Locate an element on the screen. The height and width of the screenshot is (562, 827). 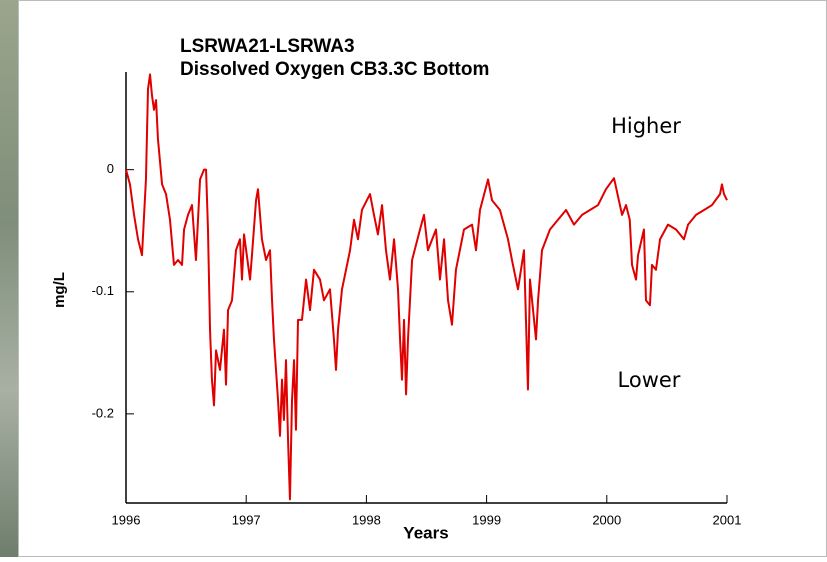
y-tick-label: -0.2 is located at coordinates (103, 412).